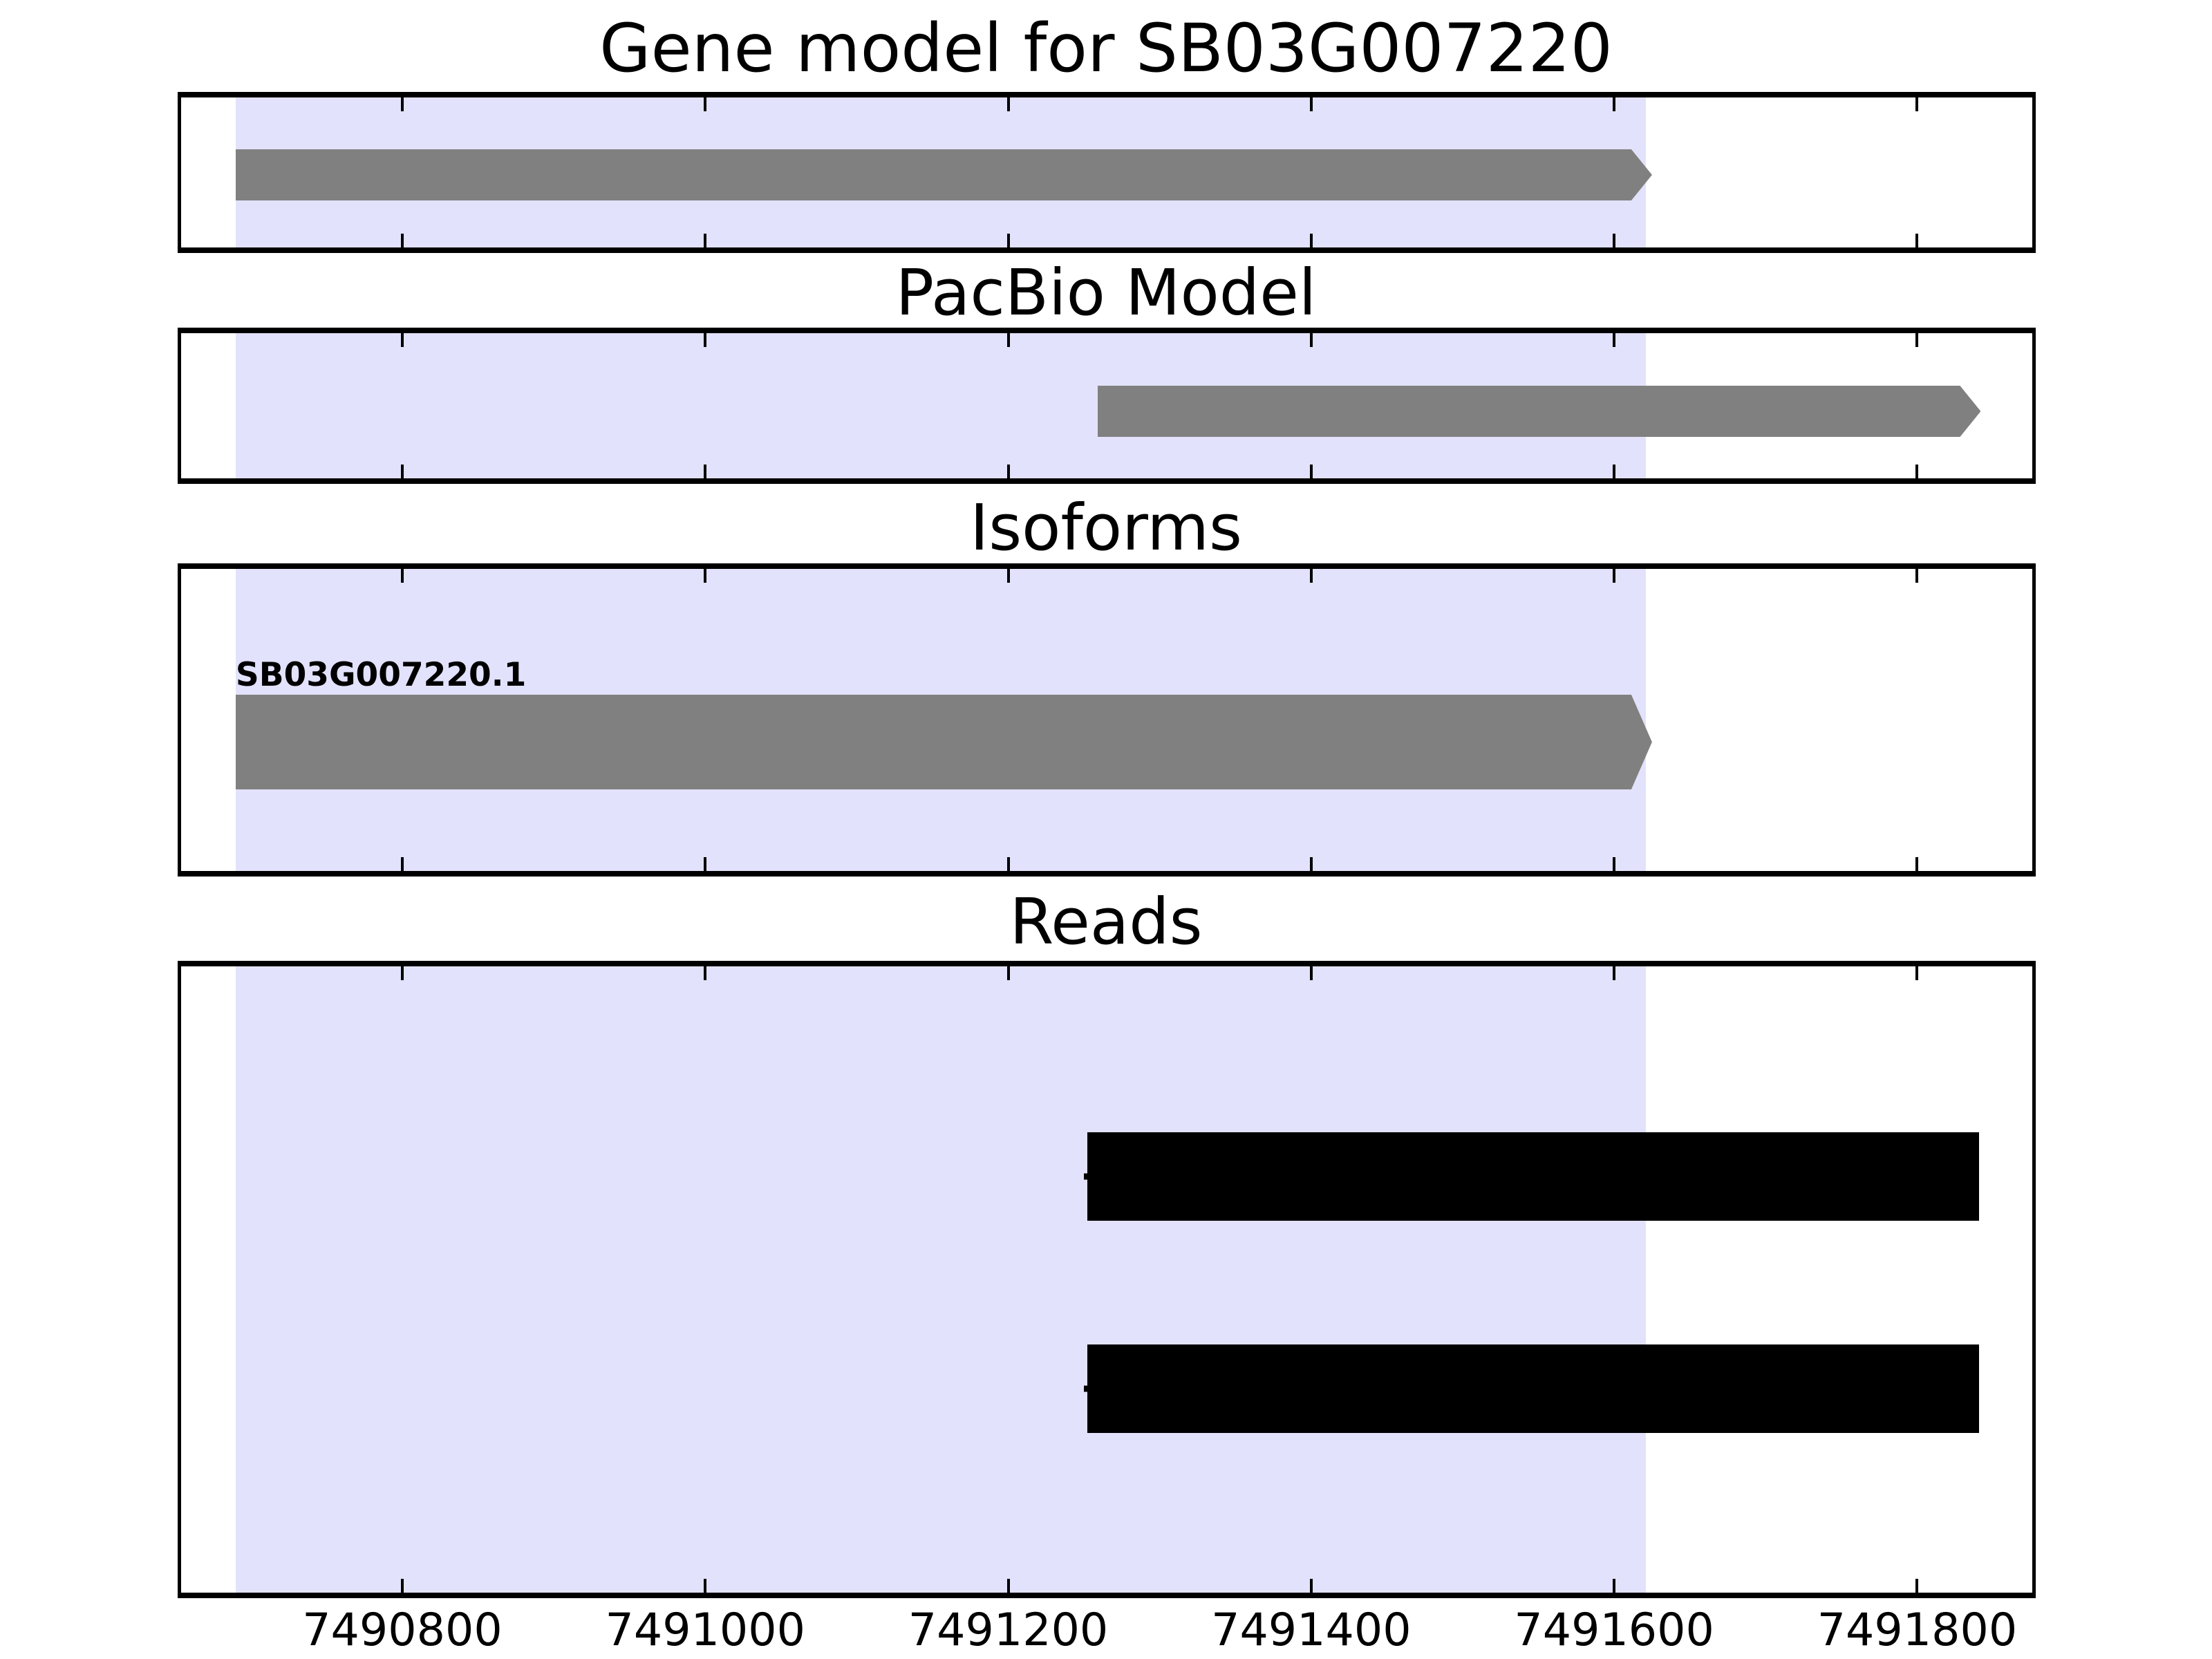 This screenshot has width=2212, height=1659. I want to click on axis-tick-label: 7491000, so click(705, 1630).